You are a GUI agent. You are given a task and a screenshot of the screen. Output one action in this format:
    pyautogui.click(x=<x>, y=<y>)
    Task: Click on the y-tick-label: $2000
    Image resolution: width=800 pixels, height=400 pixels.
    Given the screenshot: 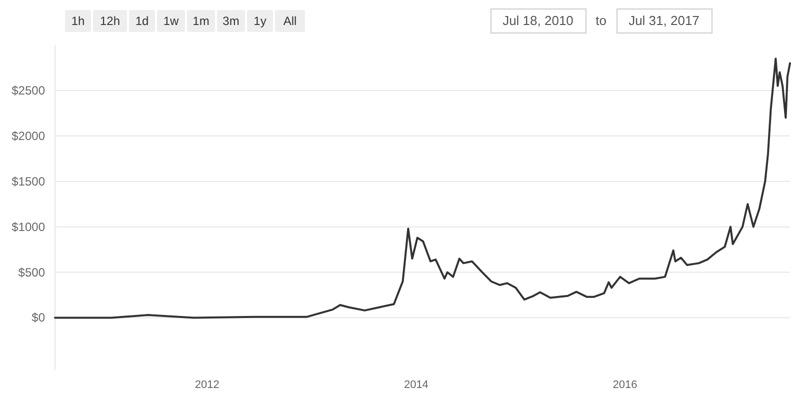 What is the action you would take?
    pyautogui.click(x=29, y=135)
    